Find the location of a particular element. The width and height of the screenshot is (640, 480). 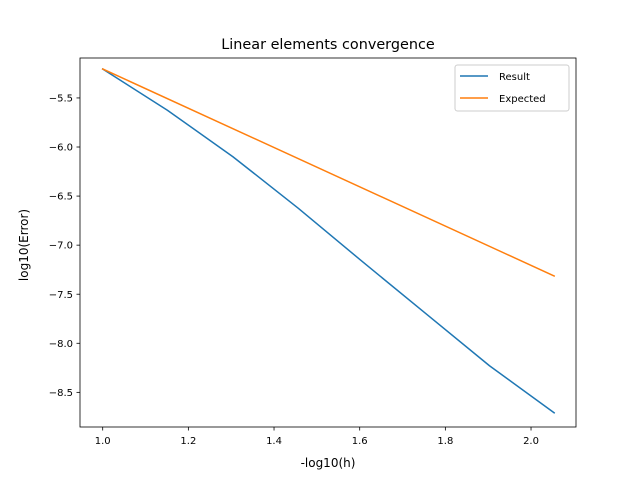

y-tick-label: −6.0 is located at coordinates (61, 148).